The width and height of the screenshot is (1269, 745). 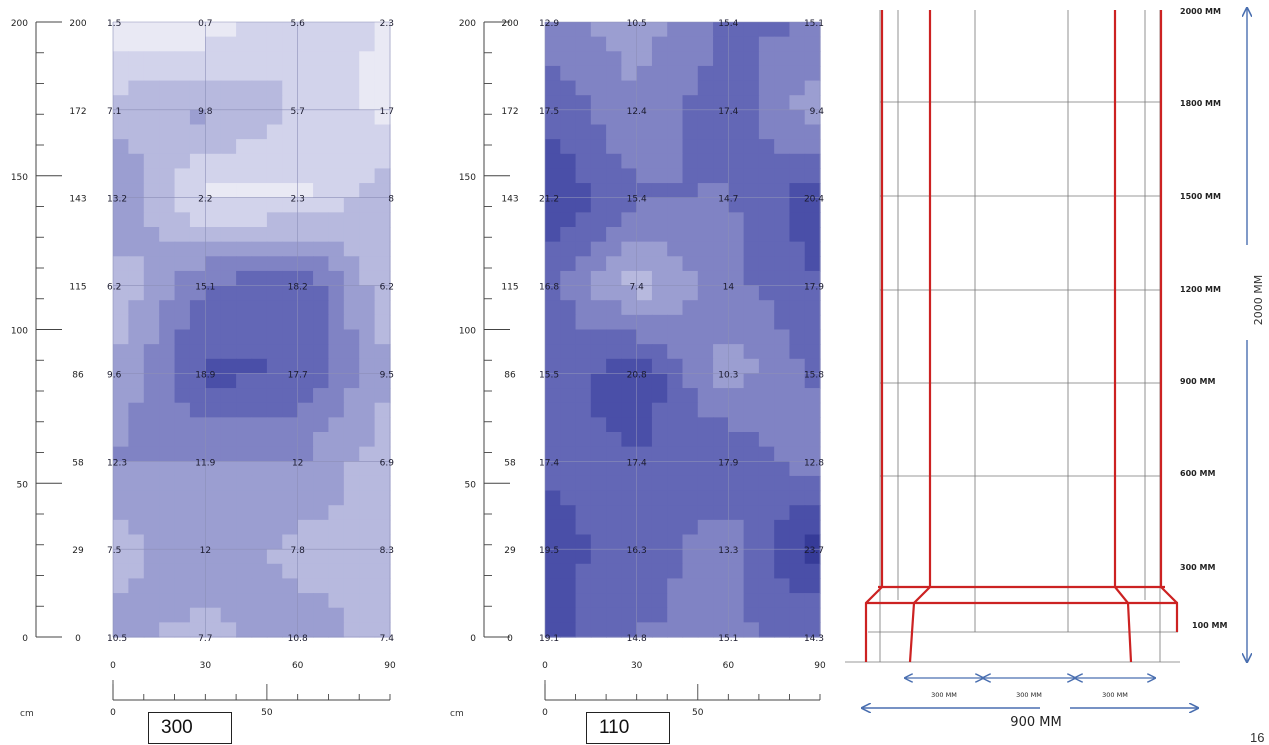 I want to click on value-label: 5.7, so click(x=298, y=112).